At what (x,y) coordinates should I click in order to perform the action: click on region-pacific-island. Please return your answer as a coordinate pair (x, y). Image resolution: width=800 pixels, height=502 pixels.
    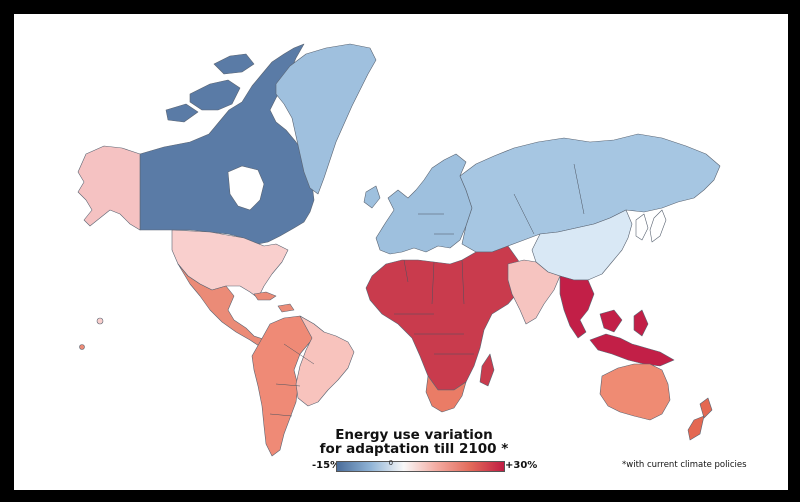
    Looking at the image, I should click on (82, 347).